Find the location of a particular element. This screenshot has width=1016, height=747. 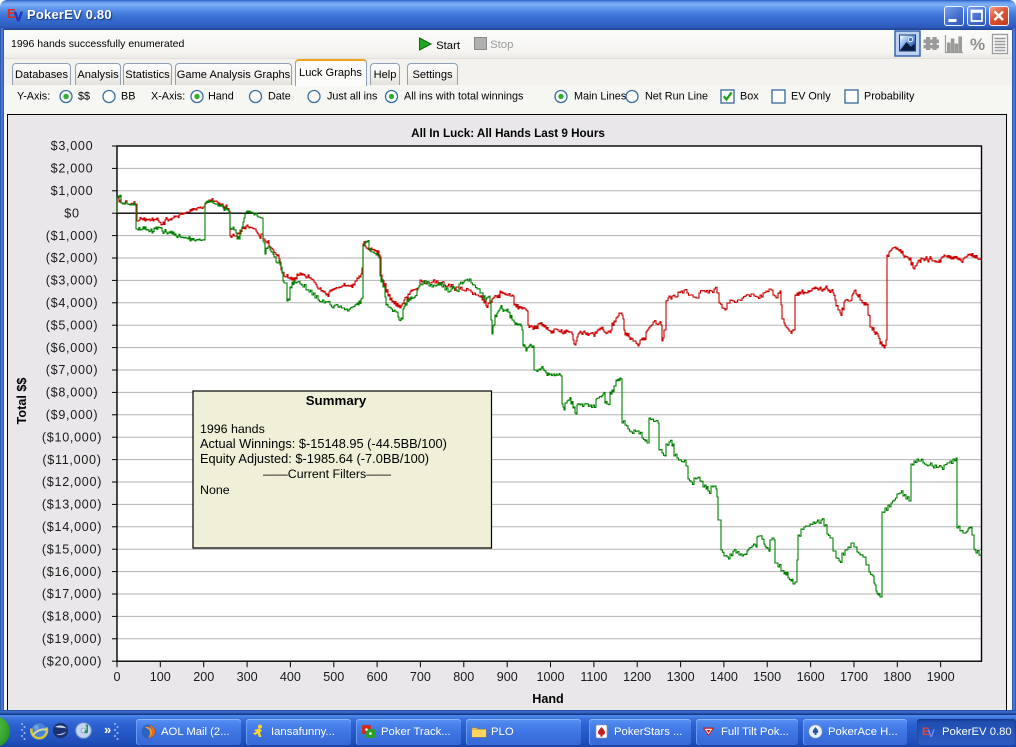

svg-text: 600 is located at coordinates (377, 677).